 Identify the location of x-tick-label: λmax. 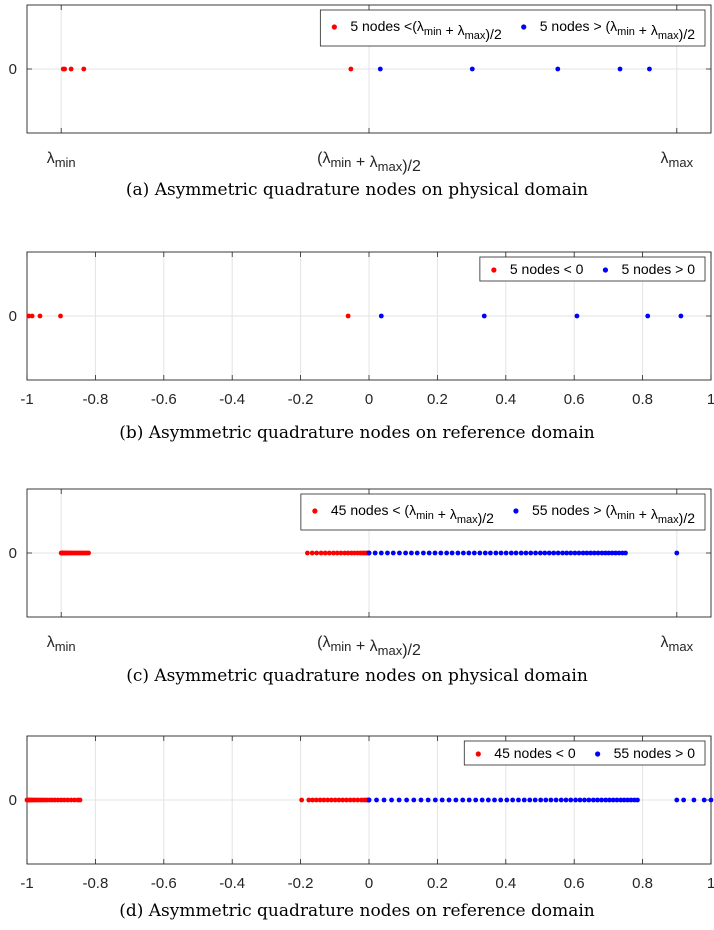
(677, 644).